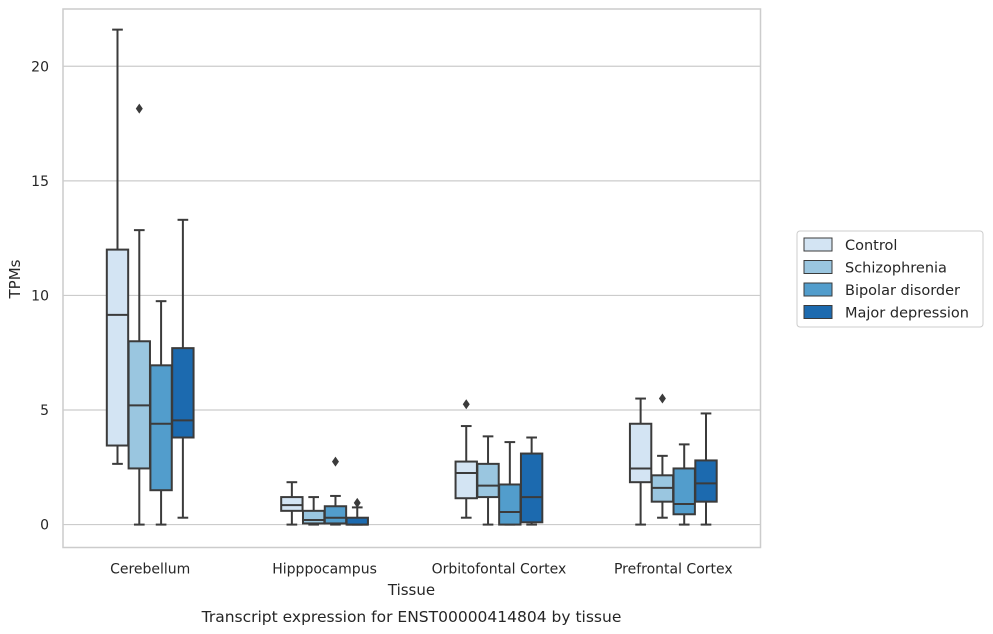  What do you see at coordinates (902, 291) in the screenshot?
I see `legend-label: Bipolar disorder` at bounding box center [902, 291].